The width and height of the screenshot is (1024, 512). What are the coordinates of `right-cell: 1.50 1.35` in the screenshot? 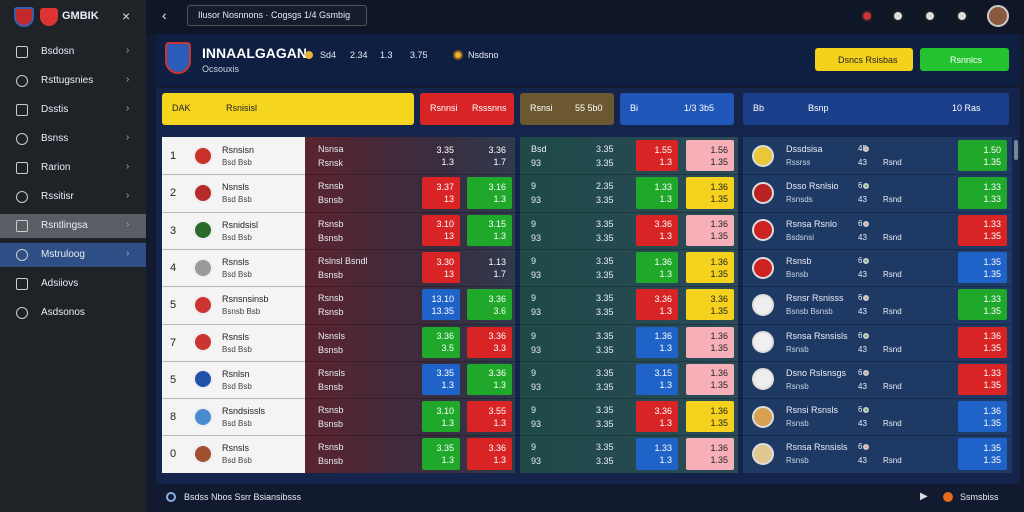 It's located at (982, 156).